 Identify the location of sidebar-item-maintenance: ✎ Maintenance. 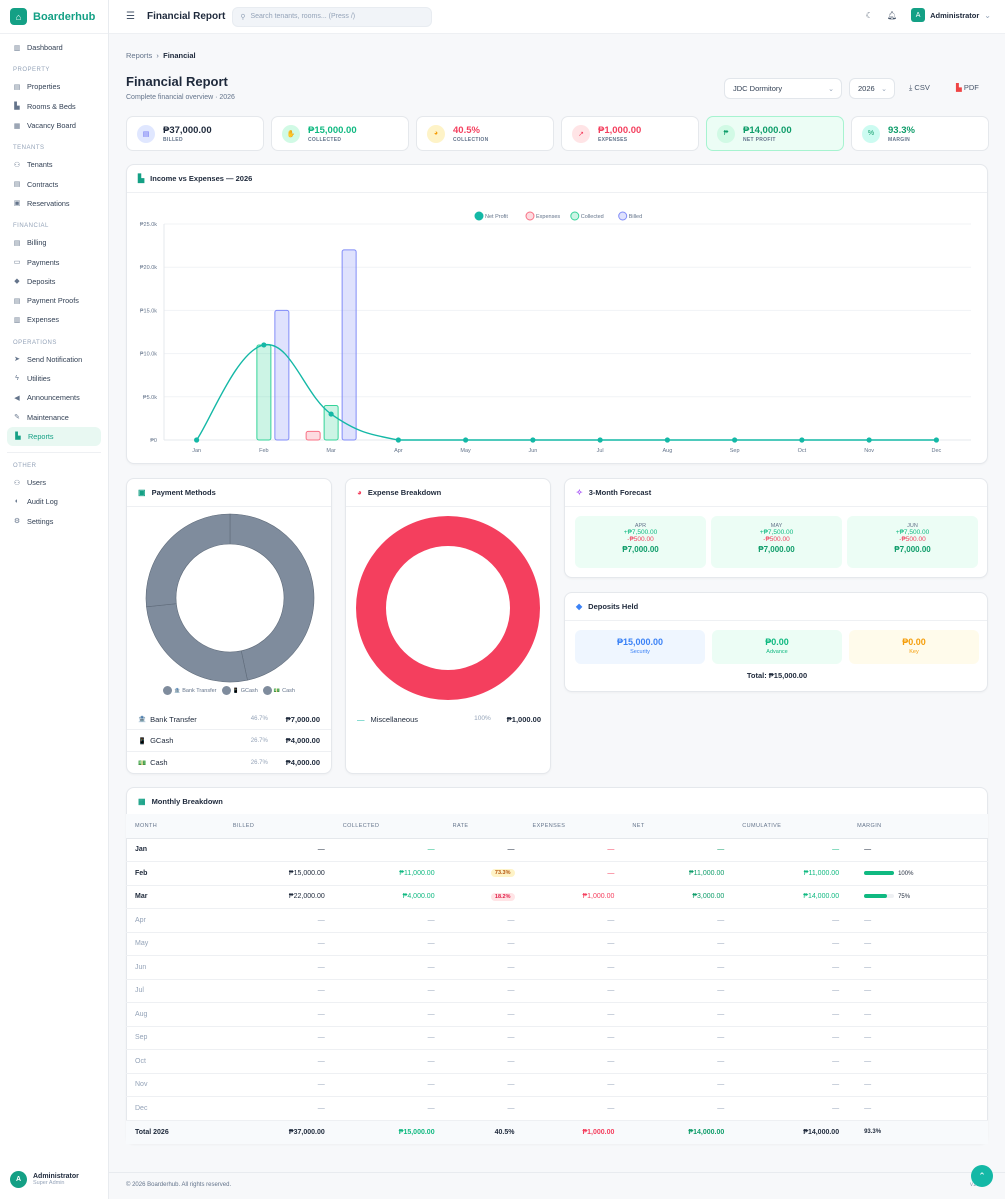
(51, 416).